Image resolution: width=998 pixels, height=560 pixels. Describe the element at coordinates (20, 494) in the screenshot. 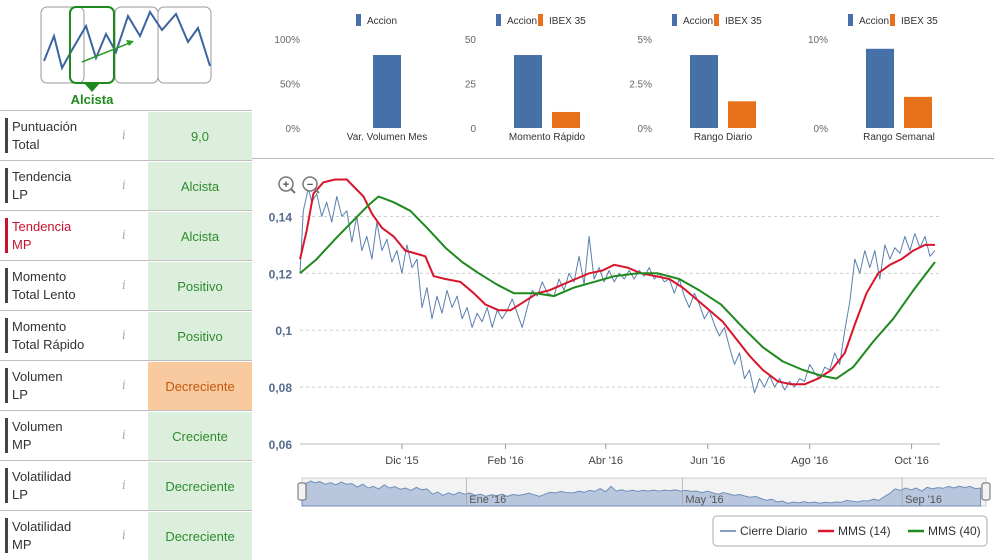

I see `indicator-scope: LP` at that location.